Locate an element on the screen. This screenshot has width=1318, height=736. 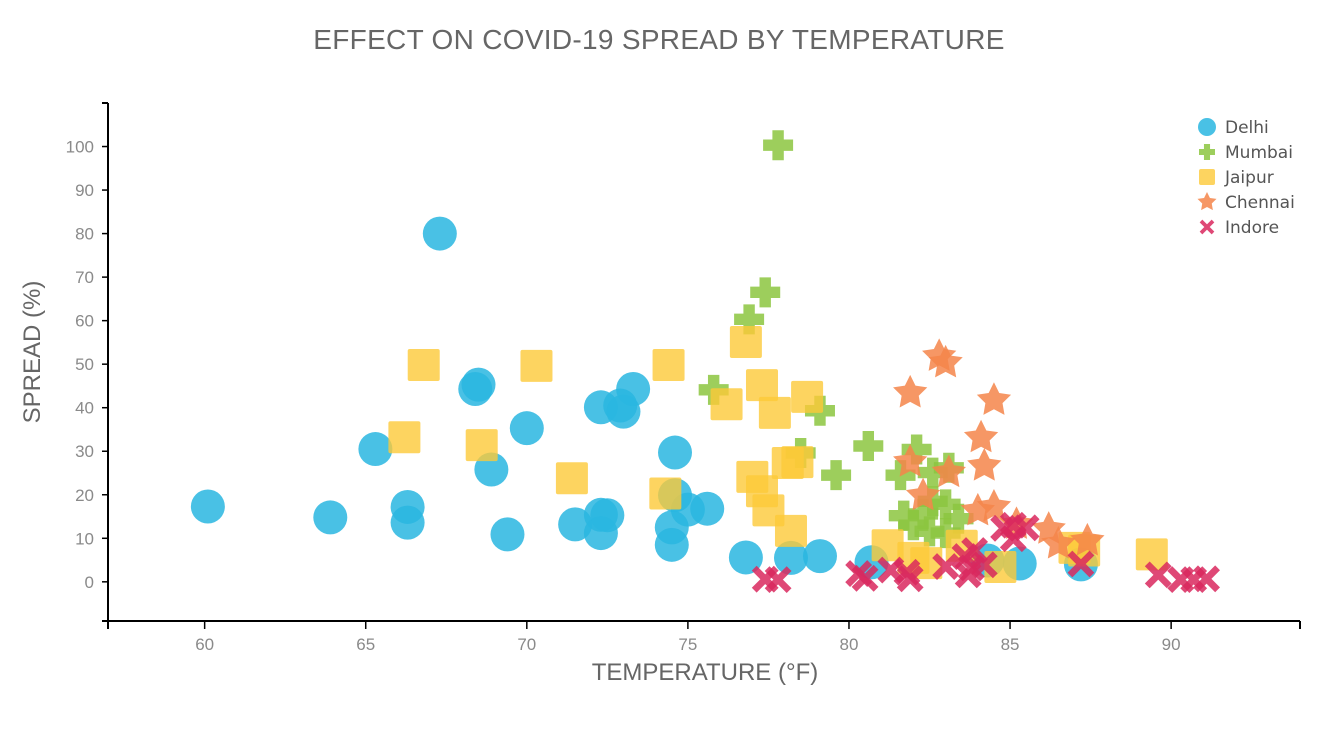
y-axis-title: SPREAD (%) is located at coordinates (32, 352).